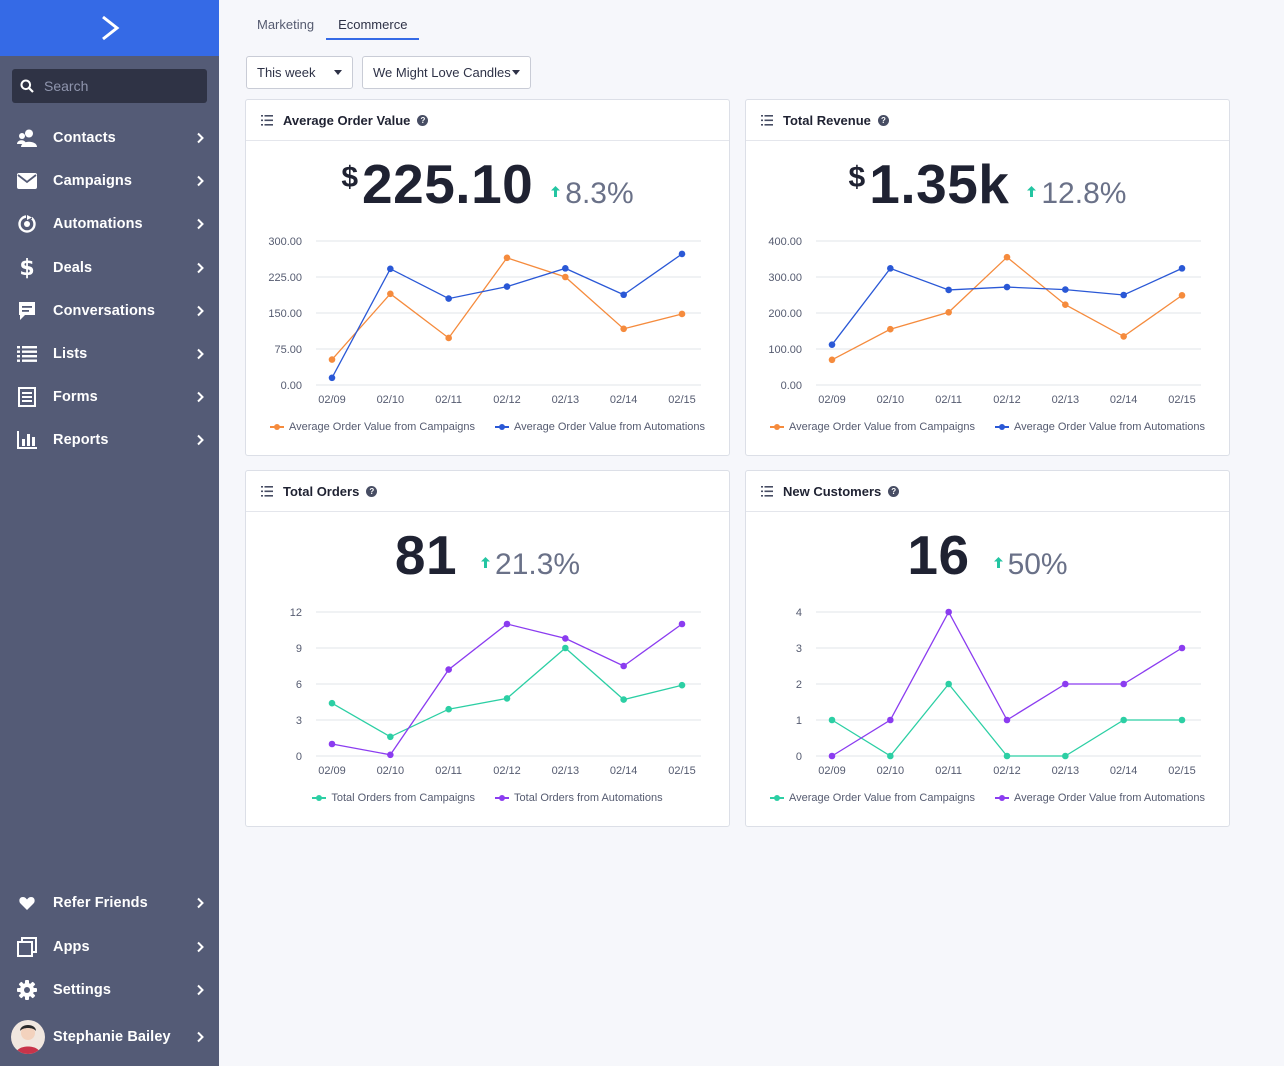 This screenshot has width=1284, height=1066. Describe the element at coordinates (109, 138) in the screenshot. I see `sidebar-item-contacts: Contacts` at that location.